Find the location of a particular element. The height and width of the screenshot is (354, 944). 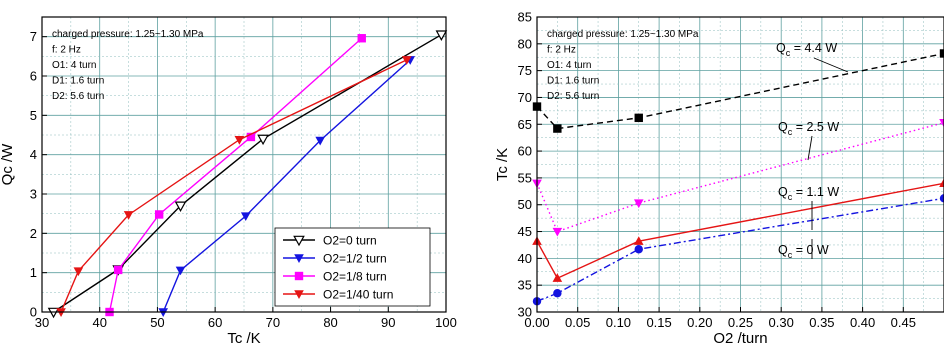

y-tick-label: 45 is located at coordinates (525, 231).